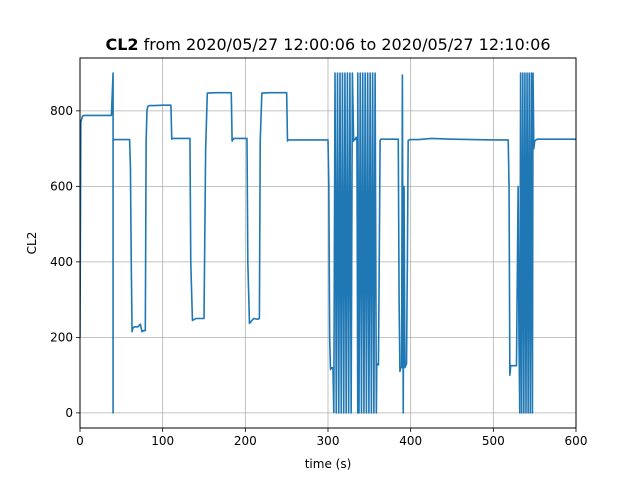 This screenshot has width=640, height=480. Describe the element at coordinates (61, 262) in the screenshot. I see `y-tick-label: 400` at that location.